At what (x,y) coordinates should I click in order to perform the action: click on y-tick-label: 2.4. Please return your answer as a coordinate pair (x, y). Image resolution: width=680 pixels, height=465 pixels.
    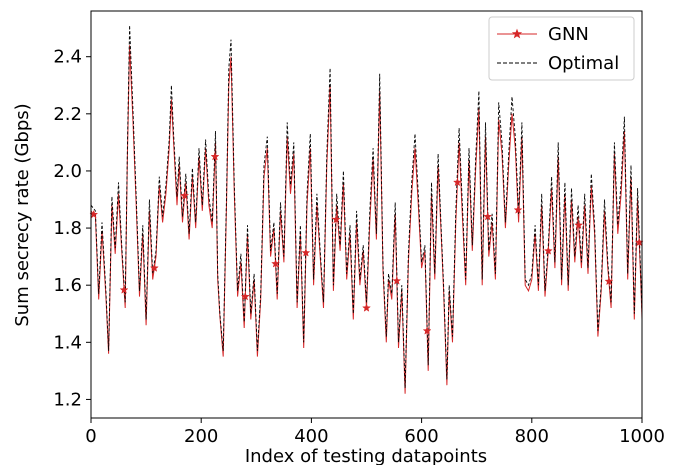
    Looking at the image, I should click on (67, 57).